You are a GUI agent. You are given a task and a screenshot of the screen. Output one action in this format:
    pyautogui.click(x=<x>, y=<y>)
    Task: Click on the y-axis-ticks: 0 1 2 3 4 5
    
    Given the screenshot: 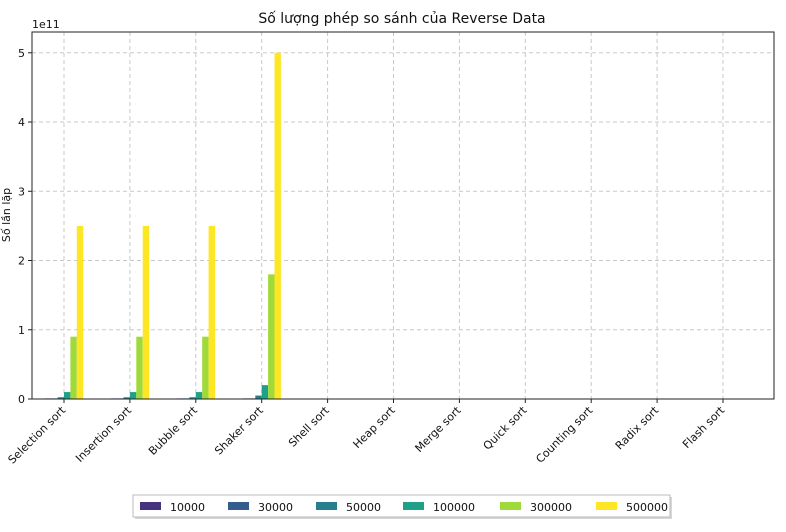 What is the action you would take?
    pyautogui.click(x=25, y=226)
    